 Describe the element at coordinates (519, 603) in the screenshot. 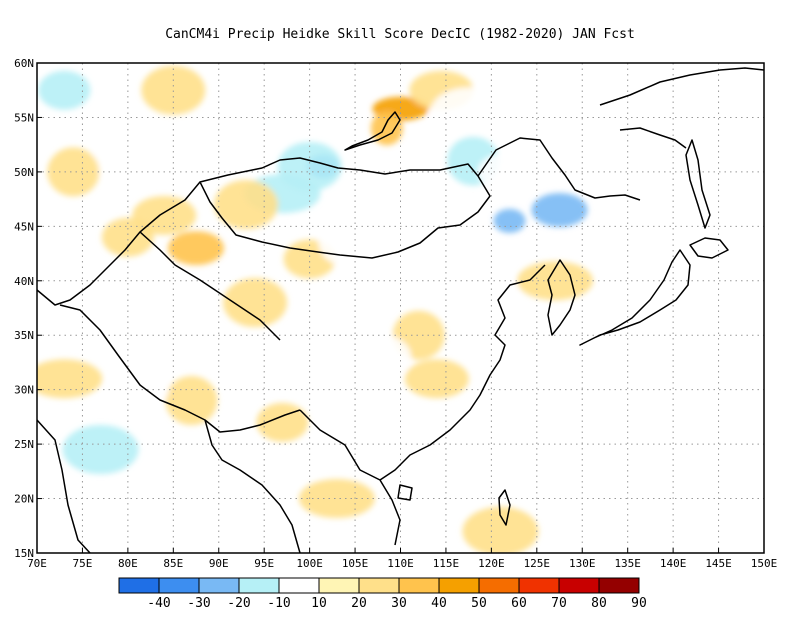

I see `colorbar-label: 60` at that location.